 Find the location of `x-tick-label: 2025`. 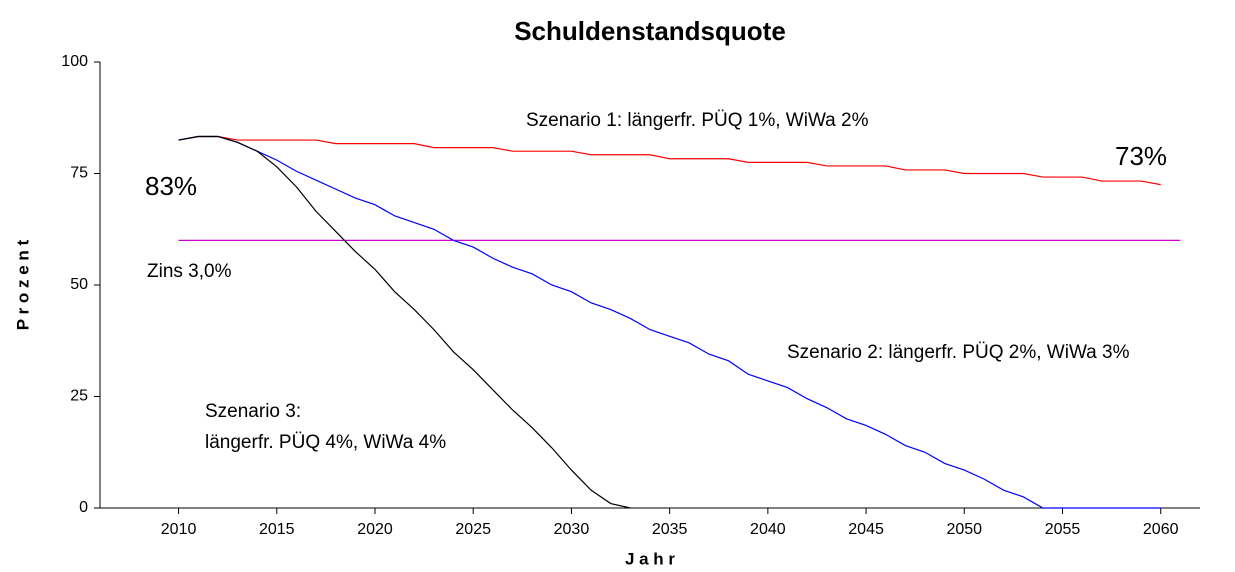

x-tick-label: 2025 is located at coordinates (473, 529).